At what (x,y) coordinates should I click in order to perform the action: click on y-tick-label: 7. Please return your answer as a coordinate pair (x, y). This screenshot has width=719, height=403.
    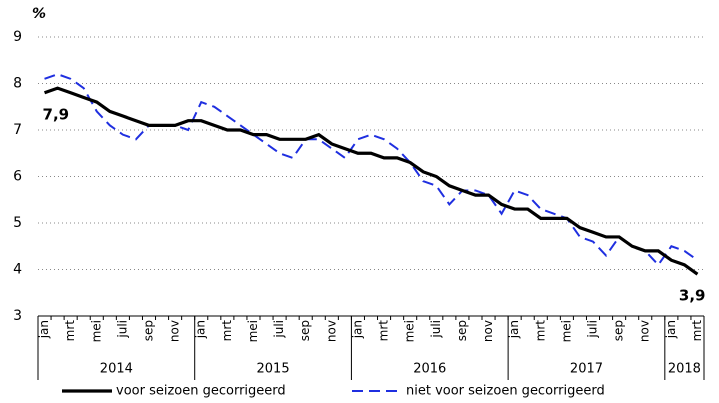
    Looking at the image, I should click on (17, 130).